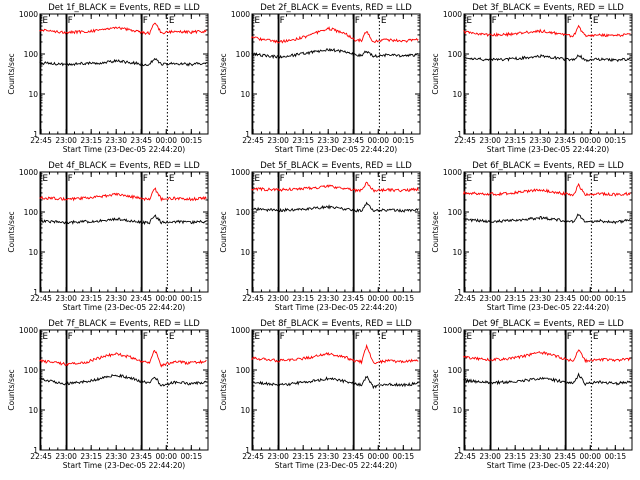 The image size is (640, 480). Describe the element at coordinates (124, 8) in the screenshot. I see `panel-title: Det 1f_BLACK = Events, RED = LLD` at that location.